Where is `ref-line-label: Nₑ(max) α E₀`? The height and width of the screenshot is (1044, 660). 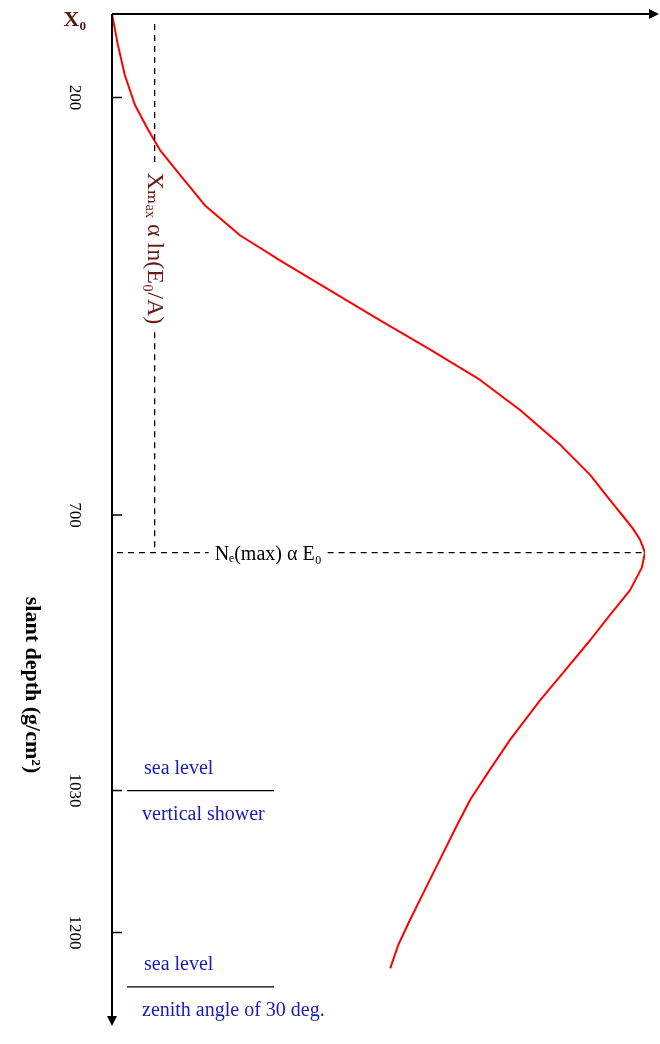
ref-line-label: Nₑ(max) α E₀ is located at coordinates (268, 553).